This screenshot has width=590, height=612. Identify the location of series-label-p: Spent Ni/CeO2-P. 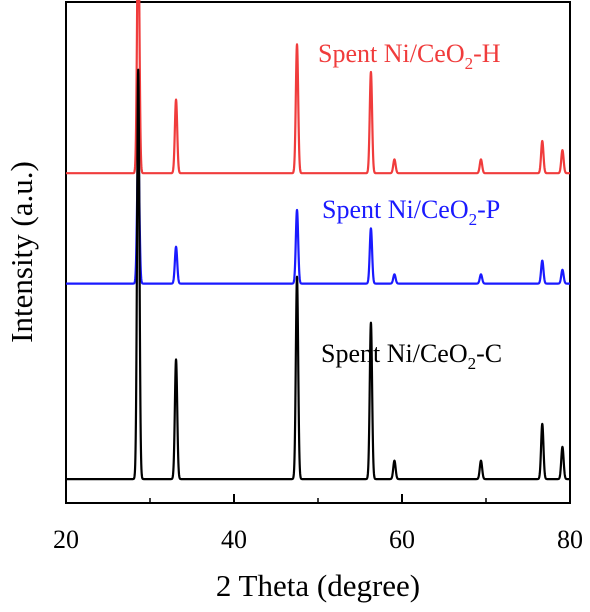
(411, 212).